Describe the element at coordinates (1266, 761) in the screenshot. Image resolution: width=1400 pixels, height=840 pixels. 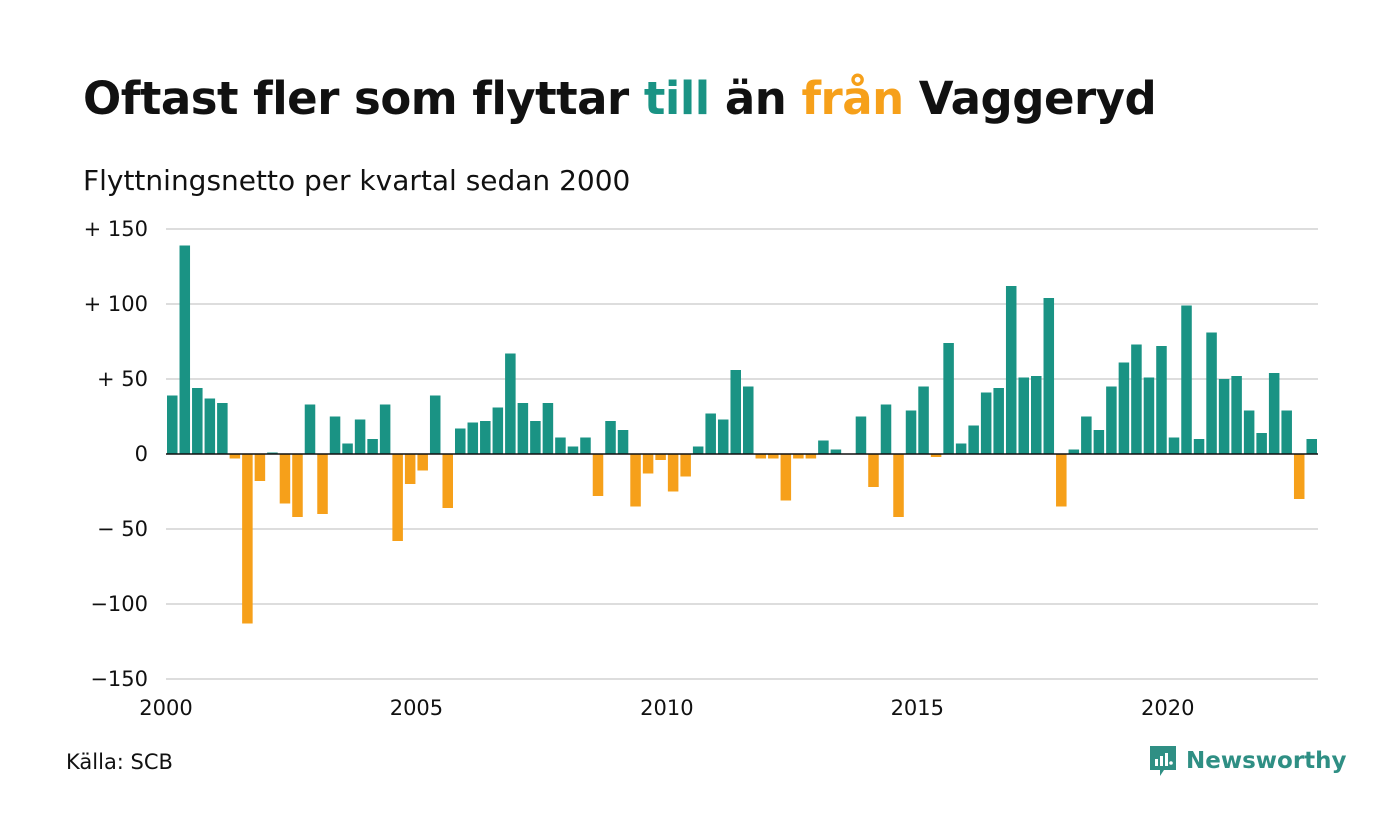
I see `brand-name: Newsworthy` at that location.